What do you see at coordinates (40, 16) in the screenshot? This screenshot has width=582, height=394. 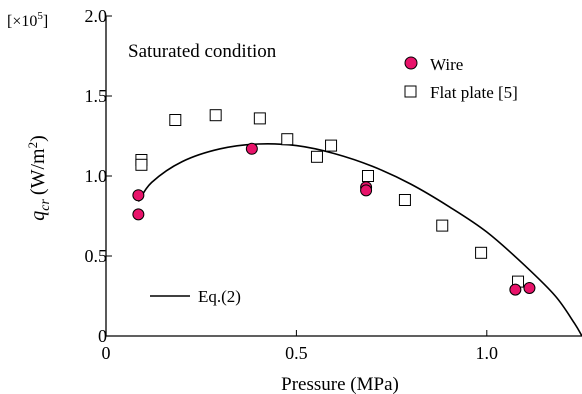 I see `y-multiplier-exp: 5` at bounding box center [40, 16].